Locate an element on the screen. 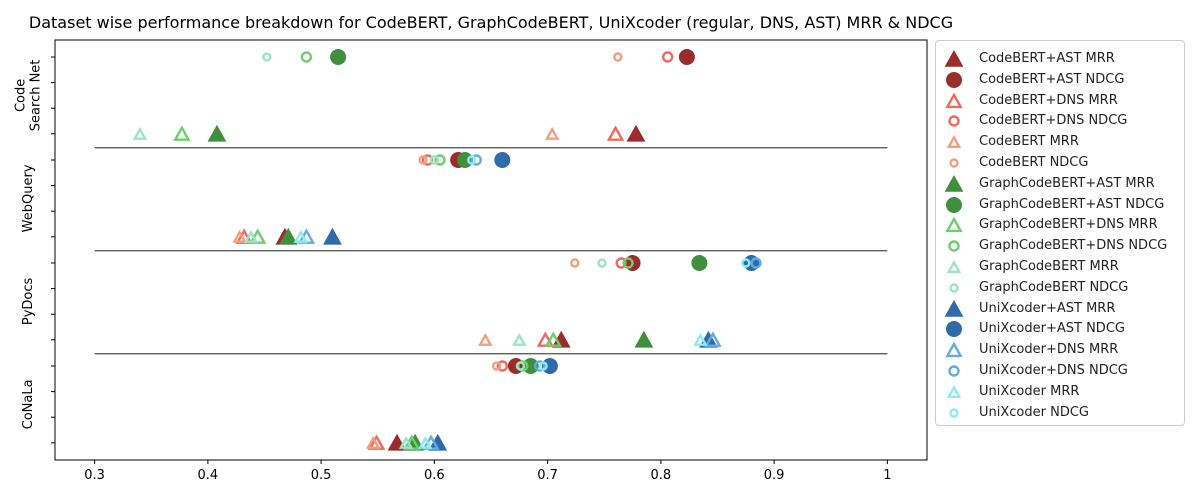 The width and height of the screenshot is (1200, 500). legend-label: CodeBERT+DNS MRR is located at coordinates (1048, 100).